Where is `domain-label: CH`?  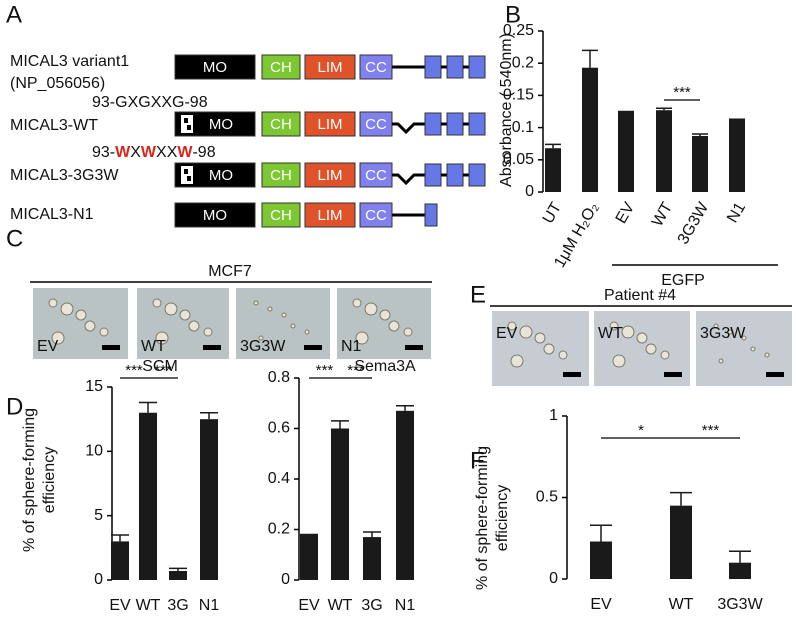 domain-label: CH is located at coordinates (281, 124).